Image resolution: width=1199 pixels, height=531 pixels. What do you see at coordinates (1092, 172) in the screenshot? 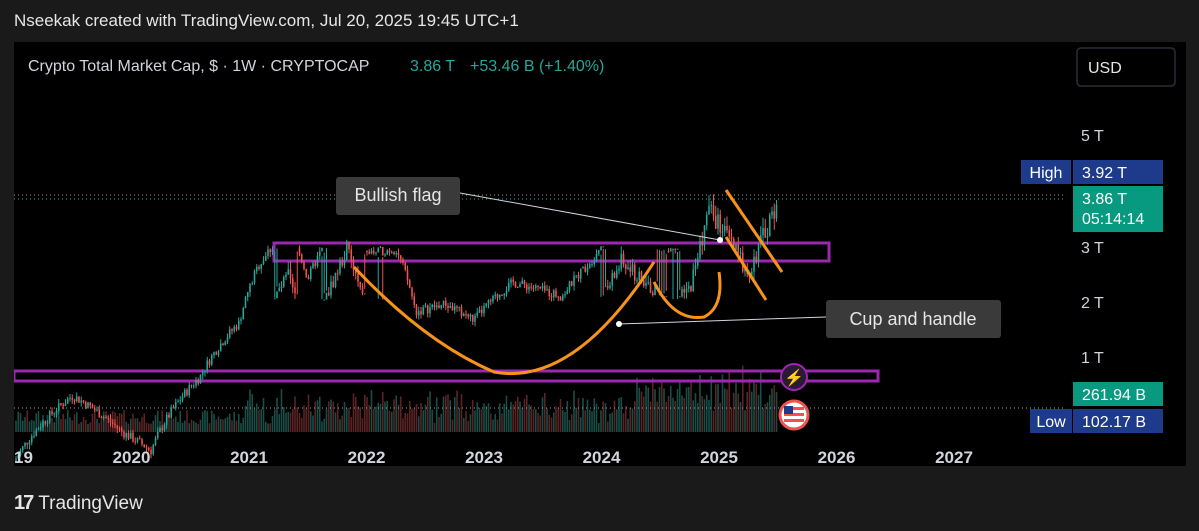
I see `high-badge: High 3.92 T` at bounding box center [1092, 172].